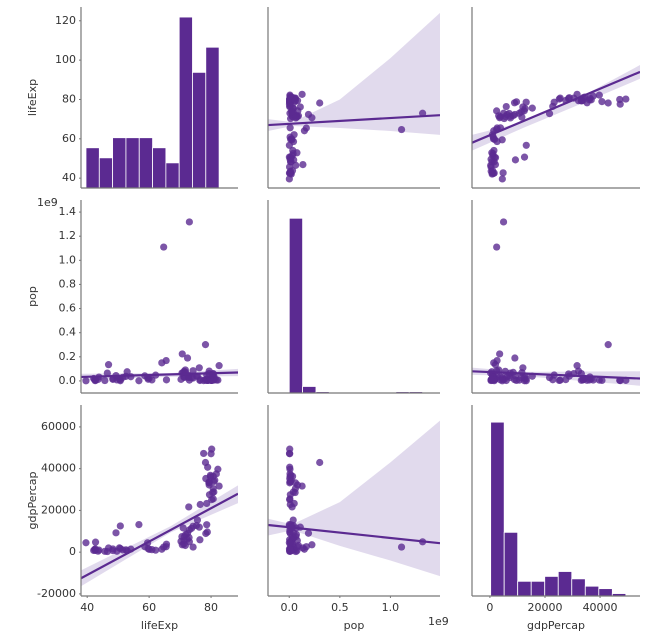 The width and height of the screenshot is (651, 636). Describe the element at coordinates (47, 202) in the screenshot. I see `y-offset-label: 1e9` at that location.